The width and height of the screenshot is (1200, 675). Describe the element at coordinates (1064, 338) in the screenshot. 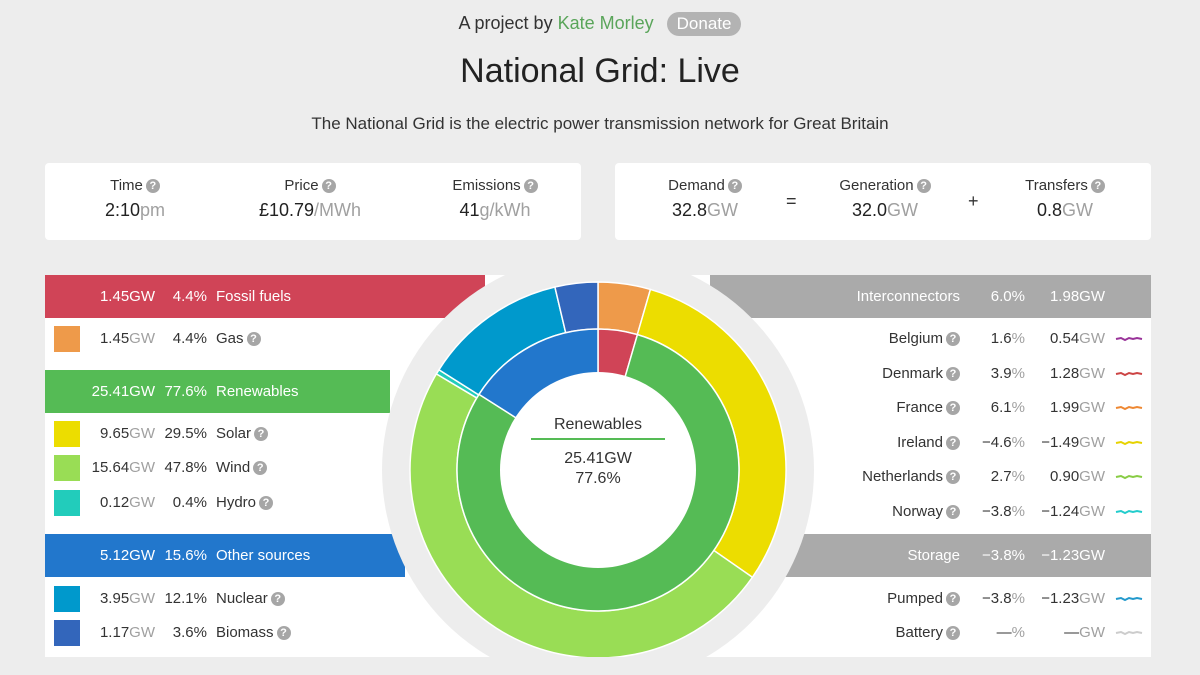

I see `interconnectors-gw: 0.54` at that location.